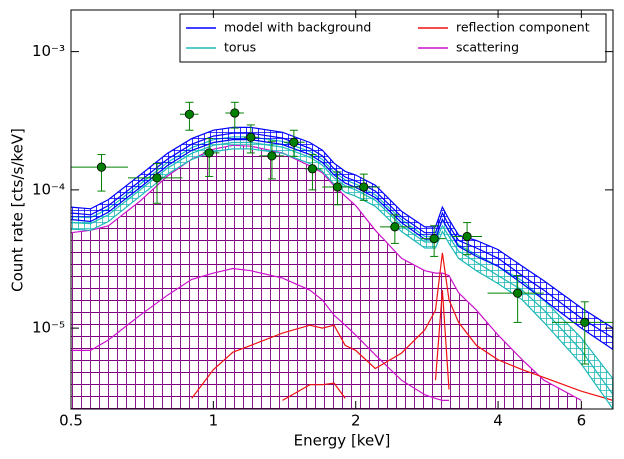 The width and height of the screenshot is (624, 459). Describe the element at coordinates (487, 47) in the screenshot. I see `legend-label: scattering` at that location.